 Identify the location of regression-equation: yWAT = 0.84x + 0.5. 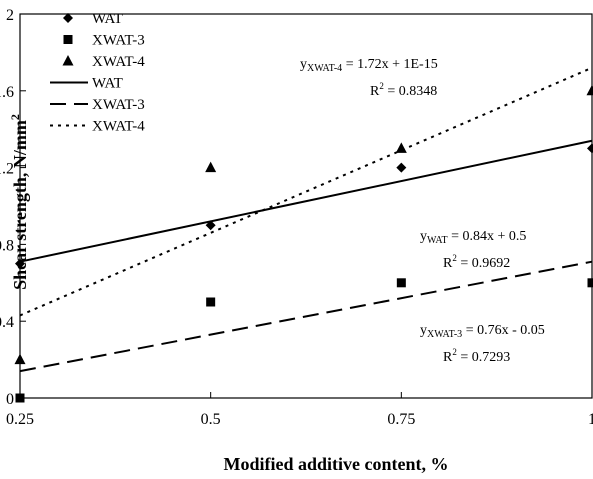
(473, 237).